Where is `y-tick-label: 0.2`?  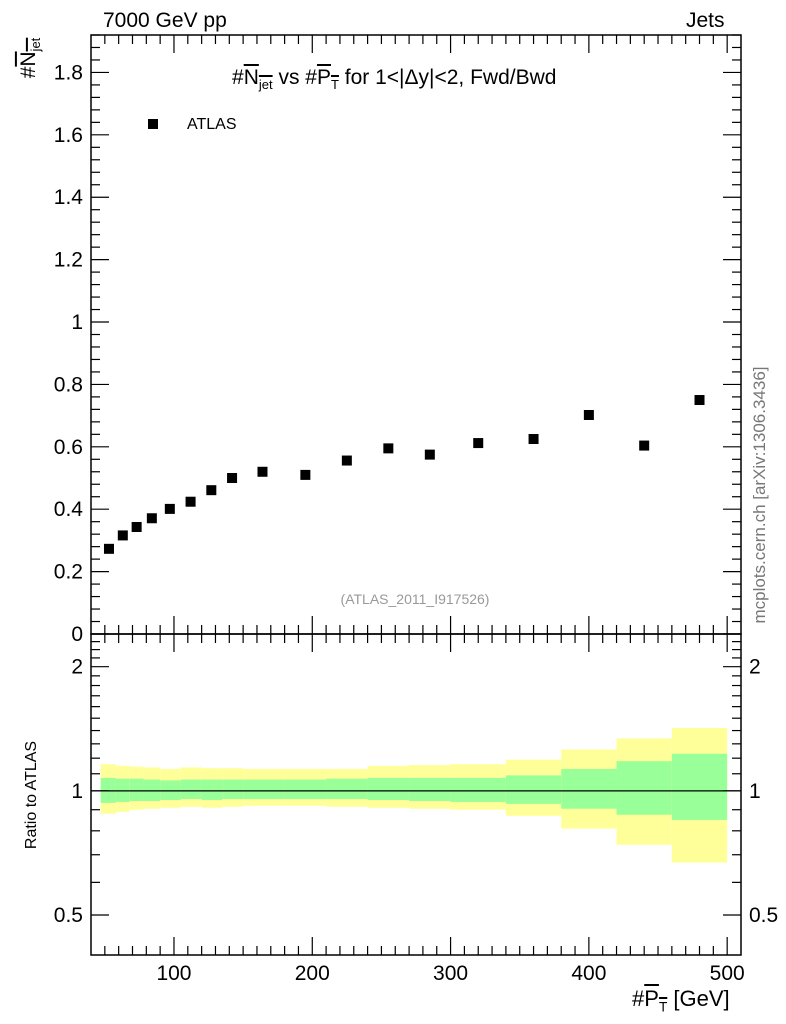 y-tick-label: 0.2 is located at coordinates (68, 572).